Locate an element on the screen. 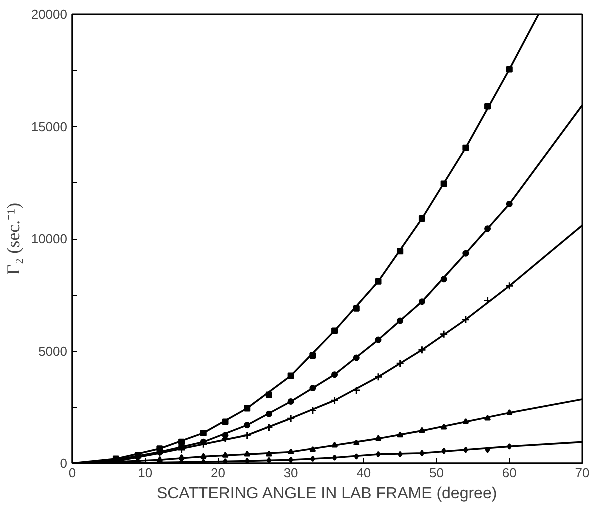 The height and width of the screenshot is (509, 590). x-tick-label: 40 is located at coordinates (364, 473).